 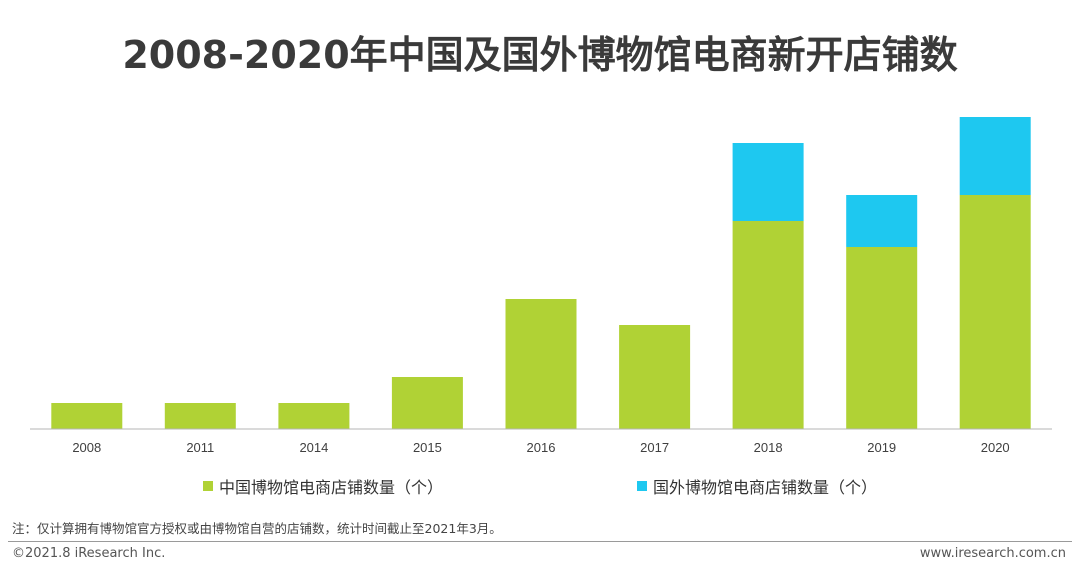 What do you see at coordinates (995, 447) in the screenshot?
I see `x-tick-label-2020: 2020` at bounding box center [995, 447].